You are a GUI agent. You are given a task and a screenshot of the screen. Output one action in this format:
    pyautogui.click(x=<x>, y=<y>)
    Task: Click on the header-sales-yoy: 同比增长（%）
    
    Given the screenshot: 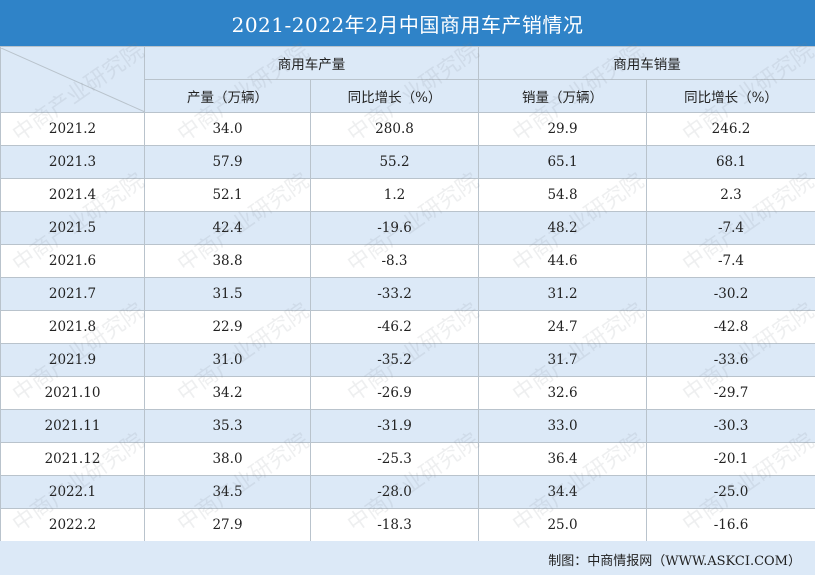 What is the action you would take?
    pyautogui.click(x=730, y=96)
    